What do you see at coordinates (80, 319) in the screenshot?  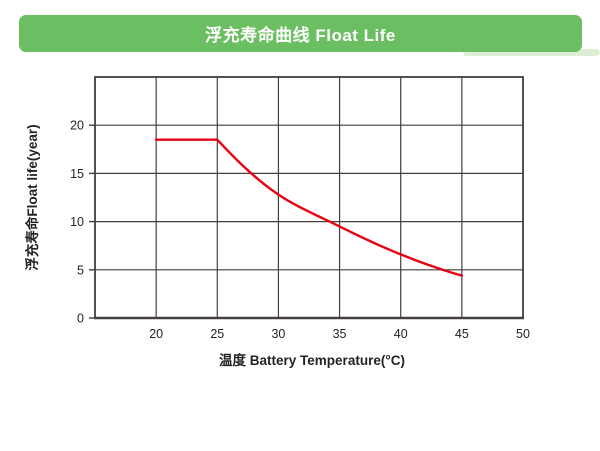 I see `y-tick-label: 0` at bounding box center [80, 319].